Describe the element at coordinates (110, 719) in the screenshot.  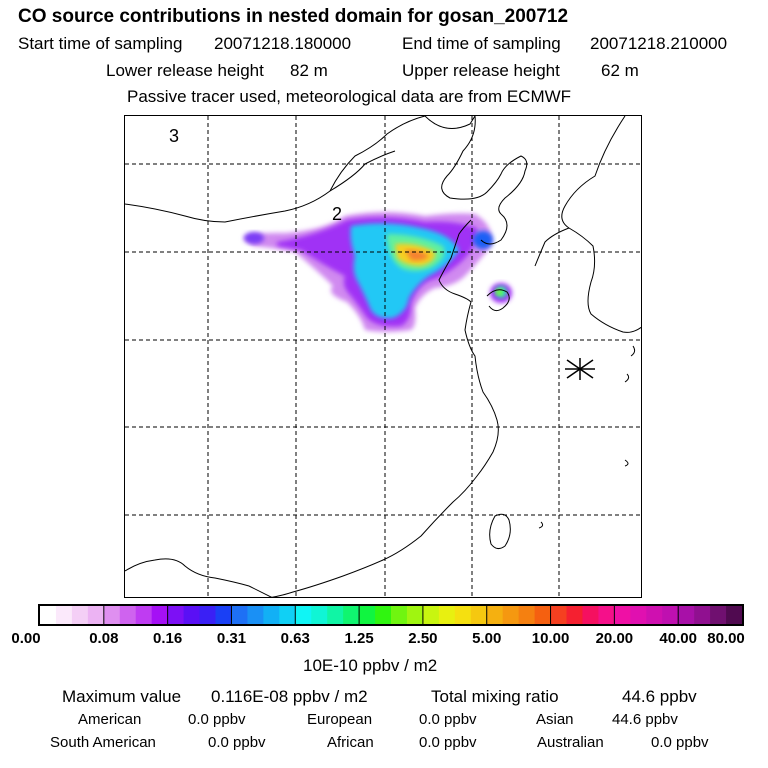
I see `region-name: American` at that location.